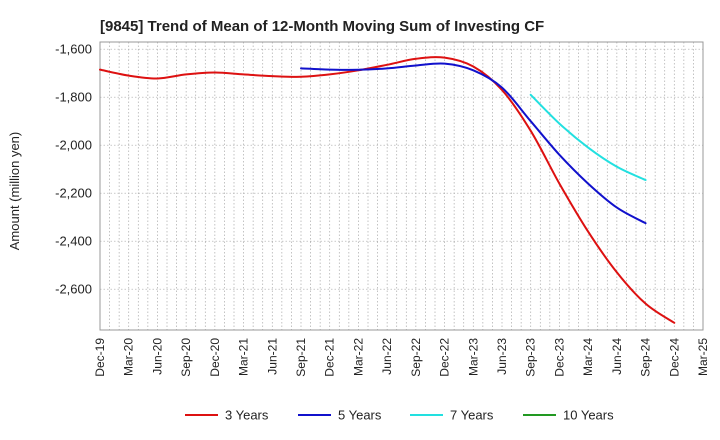  Describe the element at coordinates (588, 357) in the screenshot. I see `x-tick-label: Mar-24` at that location.